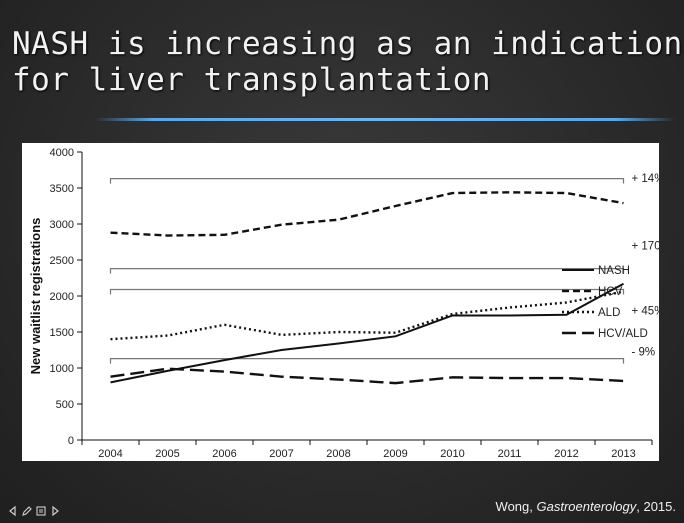 This screenshot has width=684, height=523. What do you see at coordinates (62, 369) in the screenshot?
I see `y-tick-label: 1000` at bounding box center [62, 369].